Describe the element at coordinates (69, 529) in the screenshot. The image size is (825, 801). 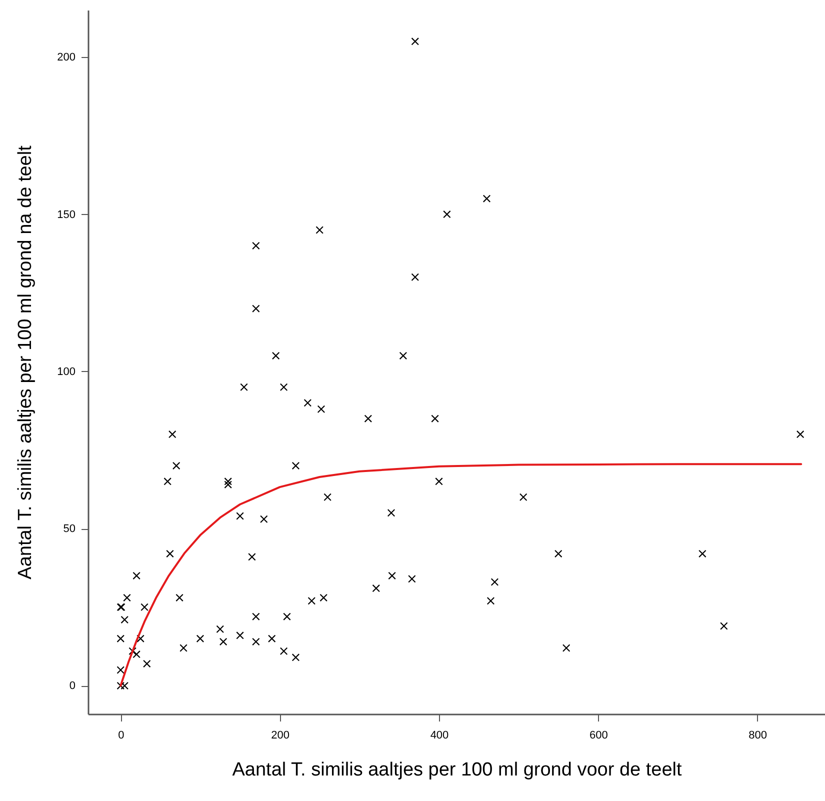
I see `y-tick-label: 50` at that location.